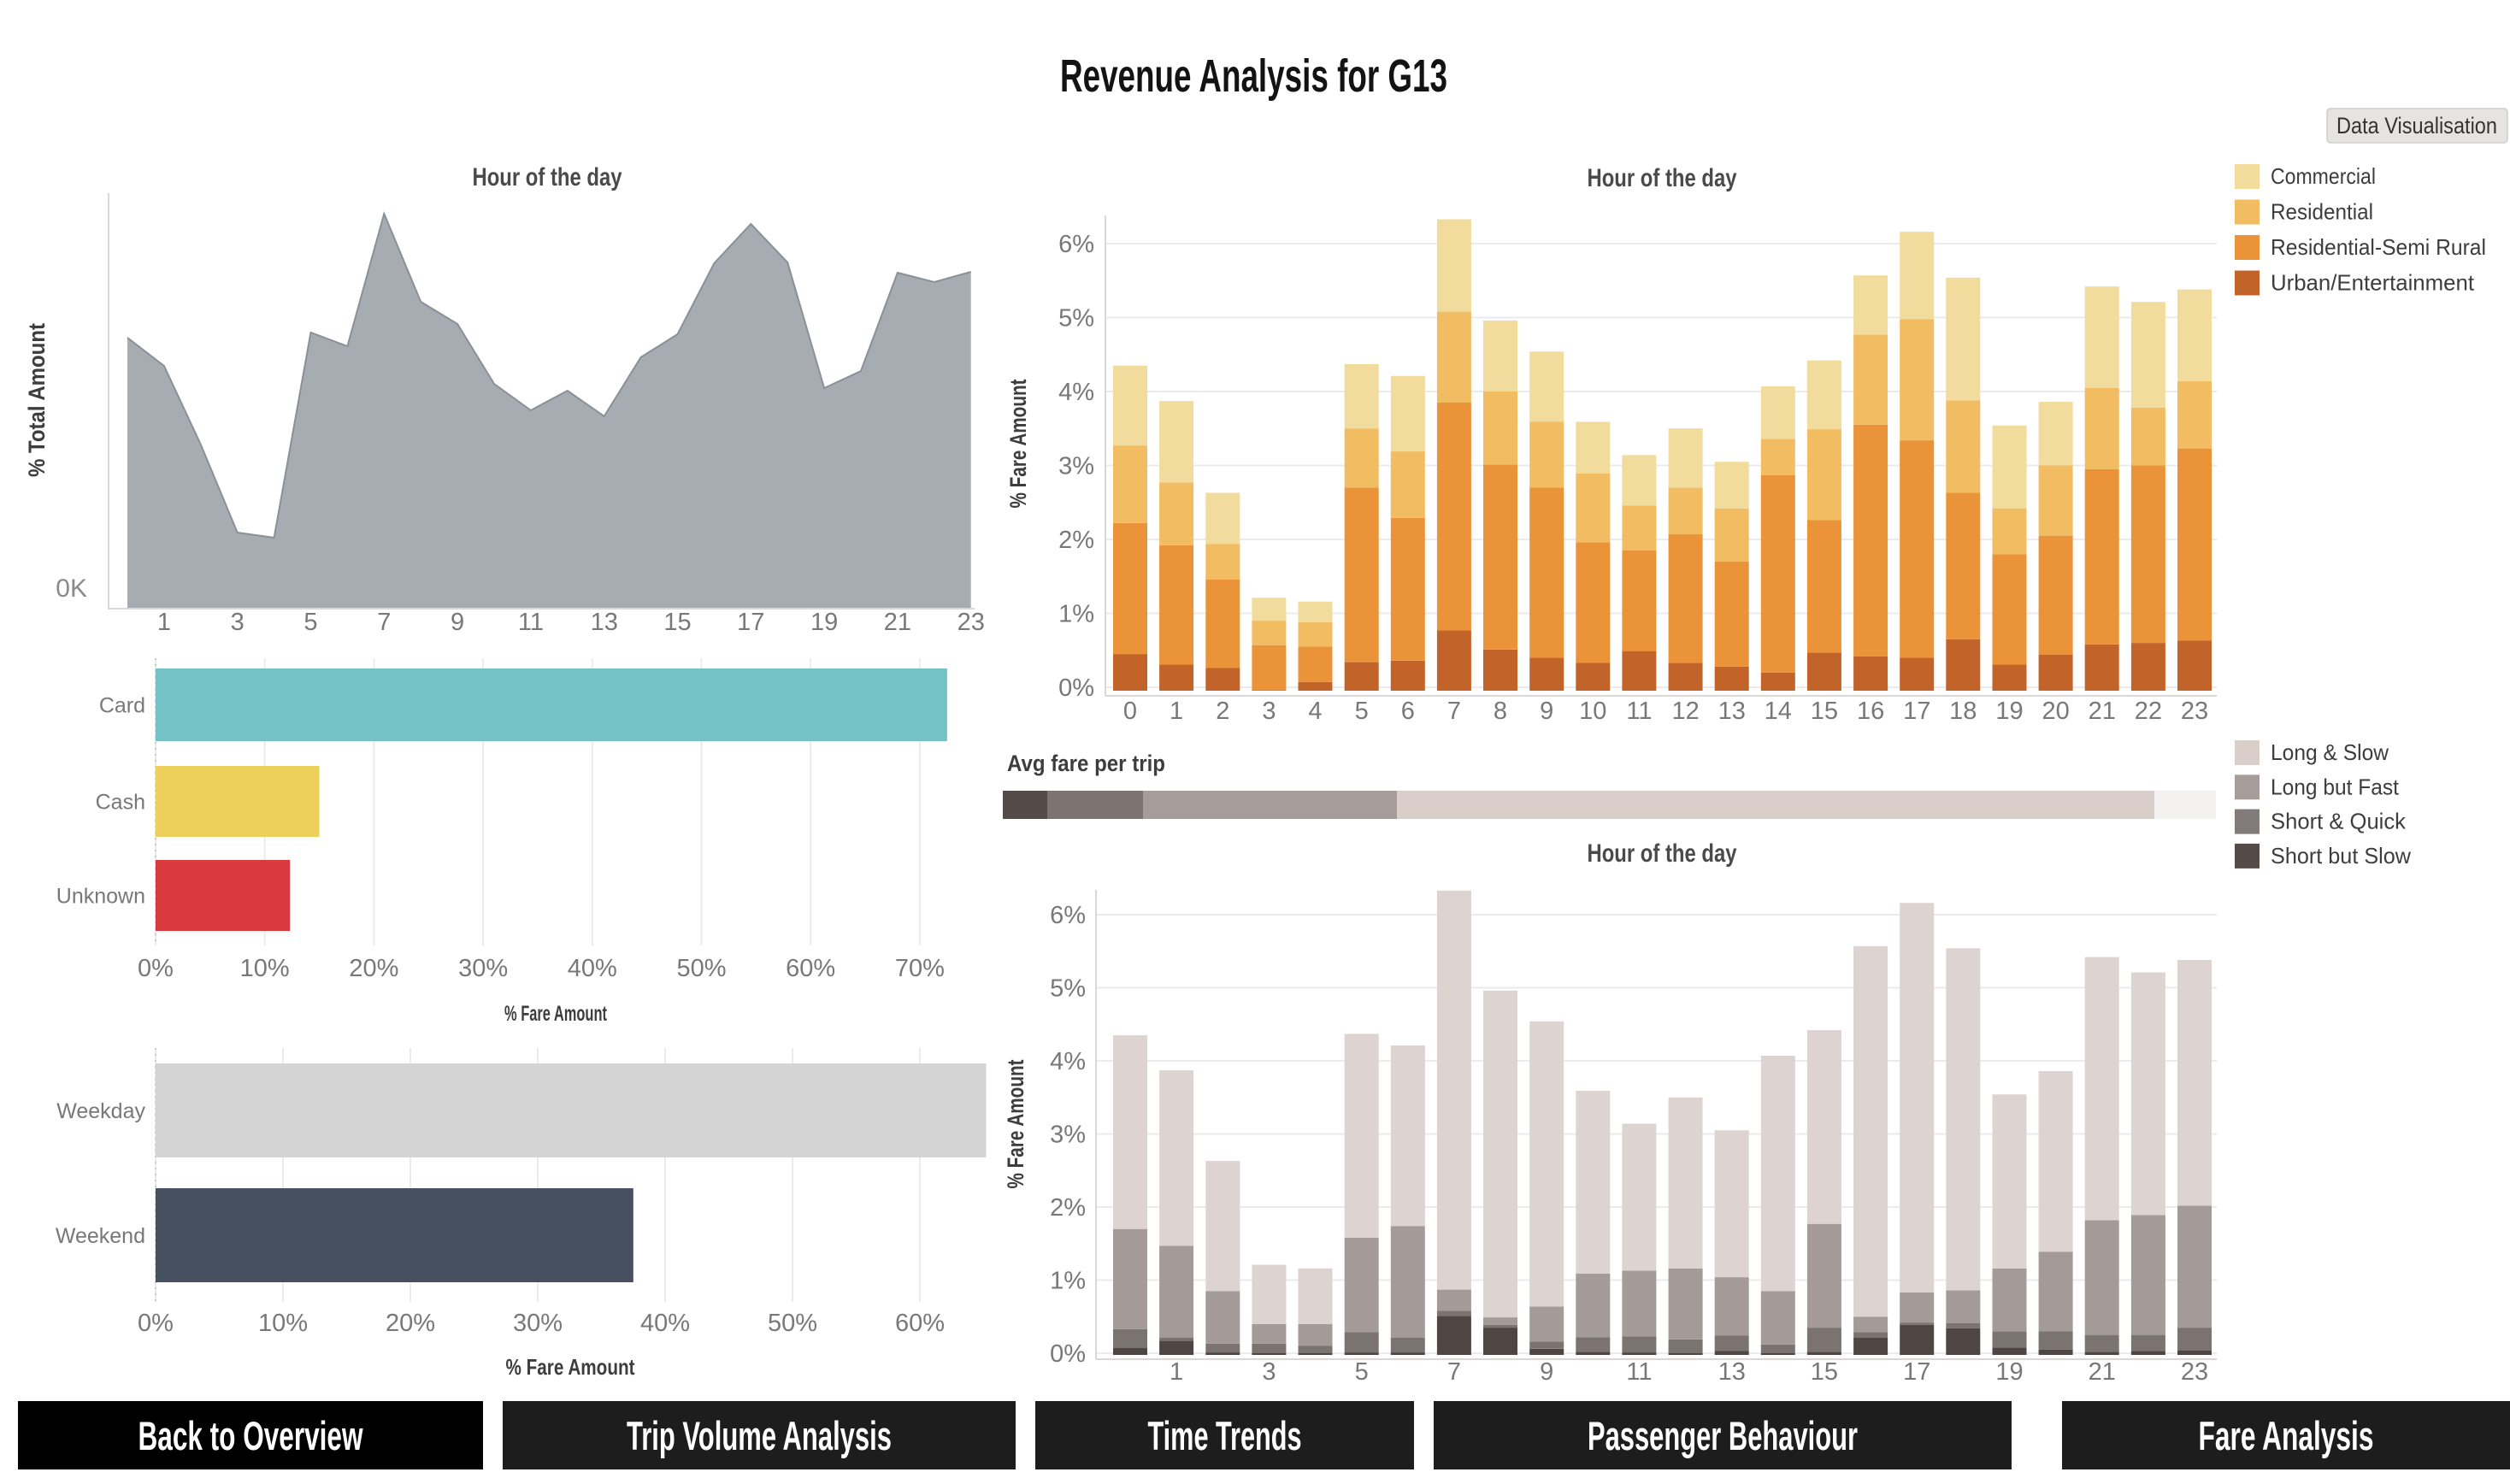 The image size is (2510, 1484). Describe the element at coordinates (1408, 711) in the screenshot. I see `svg-text: 6` at that location.